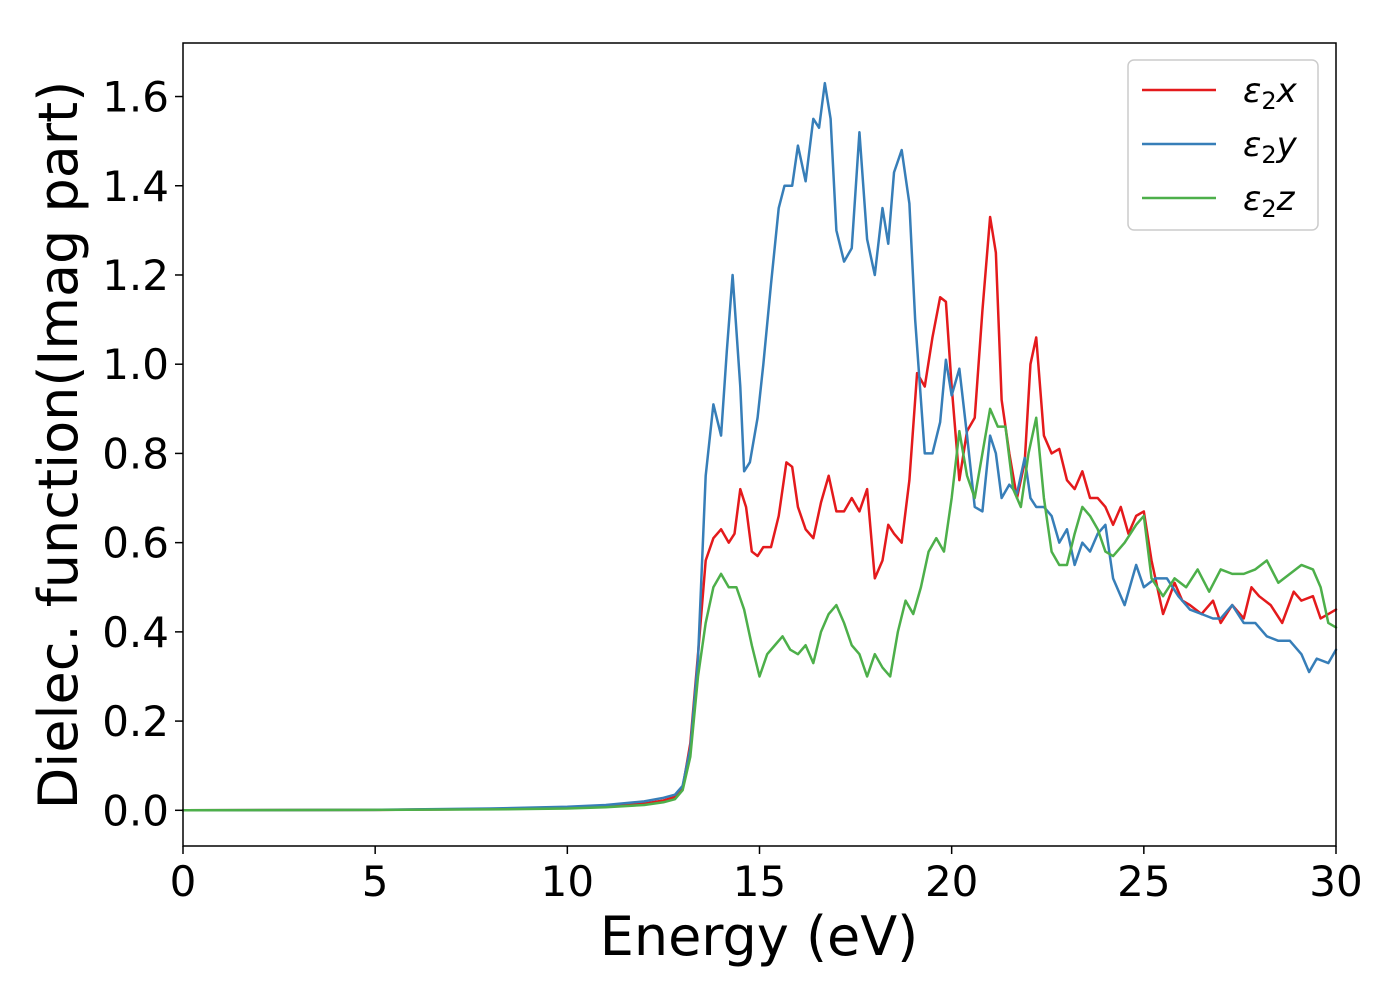 This screenshot has height=1000, width=1400. What do you see at coordinates (135, 543) in the screenshot?
I see `y-tick-label: 0.6` at bounding box center [135, 543].